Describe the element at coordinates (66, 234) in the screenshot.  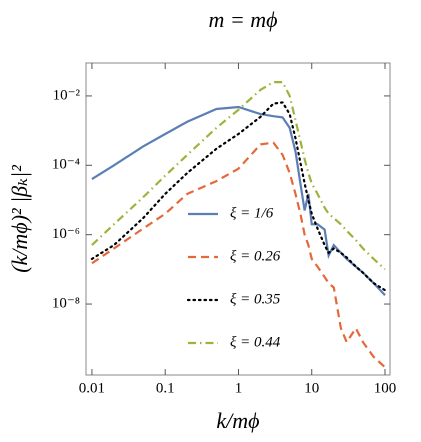
I see `y-tick-label: 10⁻⁶` at that location.